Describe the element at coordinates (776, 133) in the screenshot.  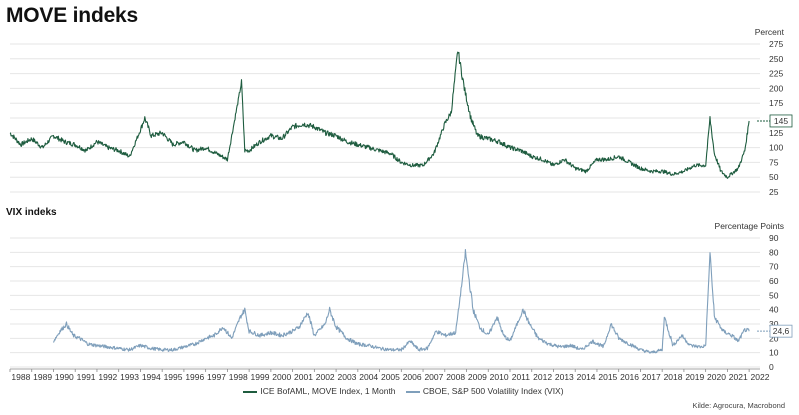
I see `y-tick-label: 125` at that location.